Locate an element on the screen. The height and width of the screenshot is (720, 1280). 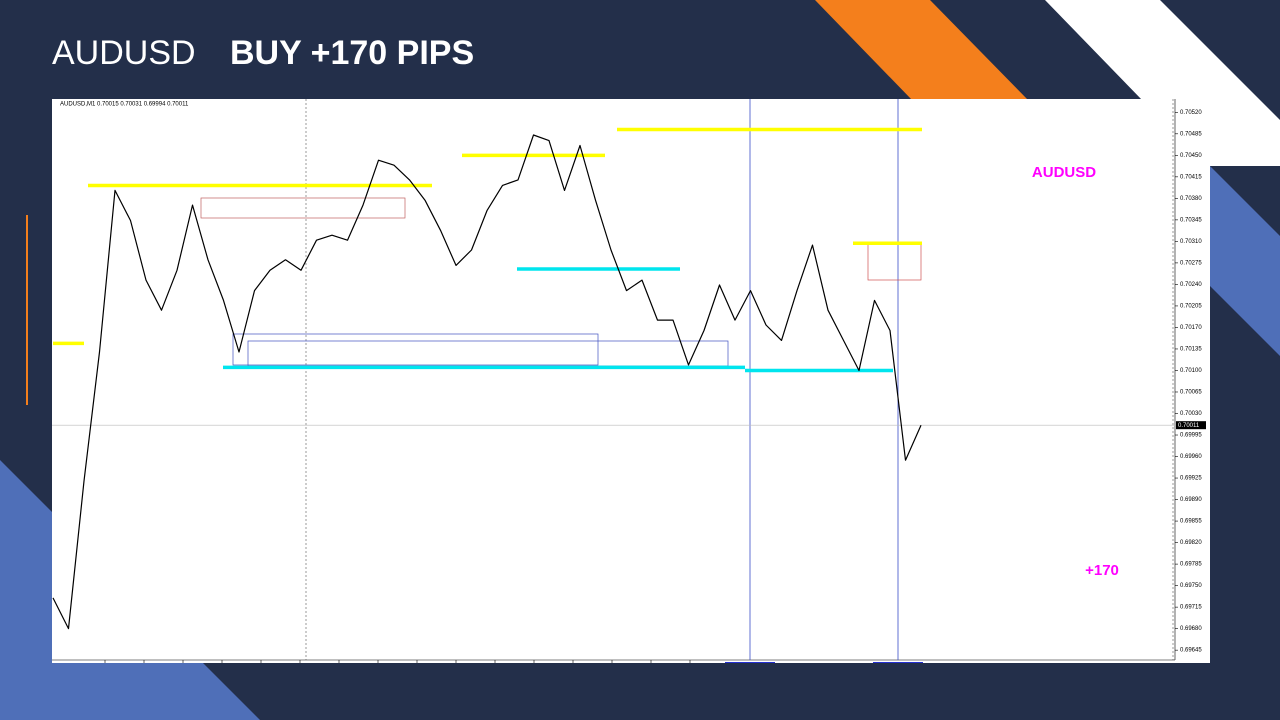
y-tick-label: 0.70275 is located at coordinates (1191, 263).